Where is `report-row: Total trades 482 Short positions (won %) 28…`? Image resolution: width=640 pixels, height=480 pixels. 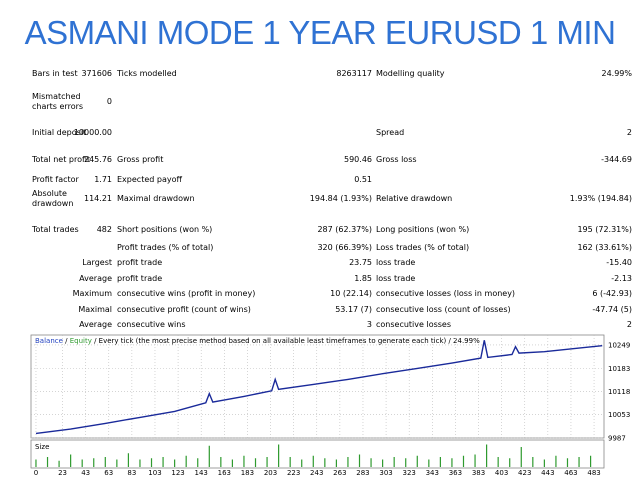 report-row: Total trades 482 Short positions (won %) 28… is located at coordinates (320, 230).